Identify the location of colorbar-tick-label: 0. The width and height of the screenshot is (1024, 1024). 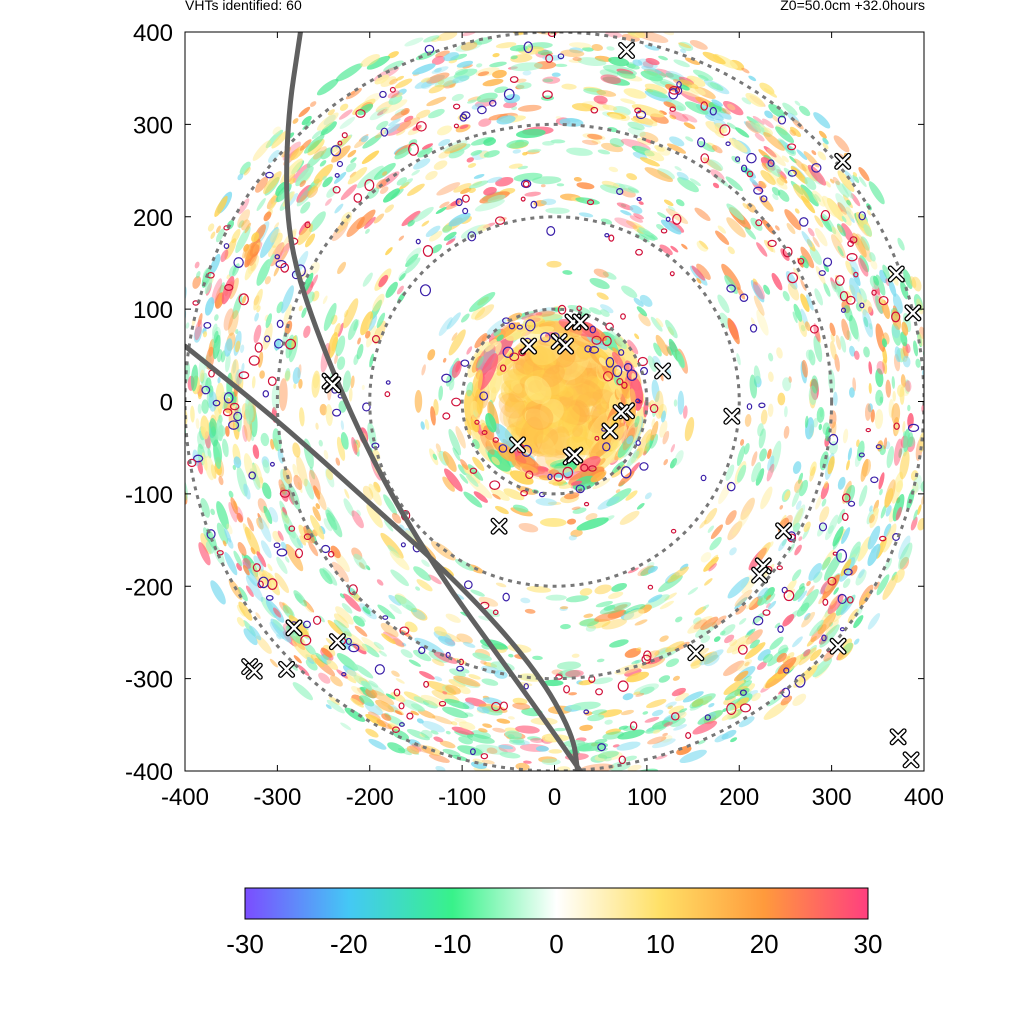
(556, 944).